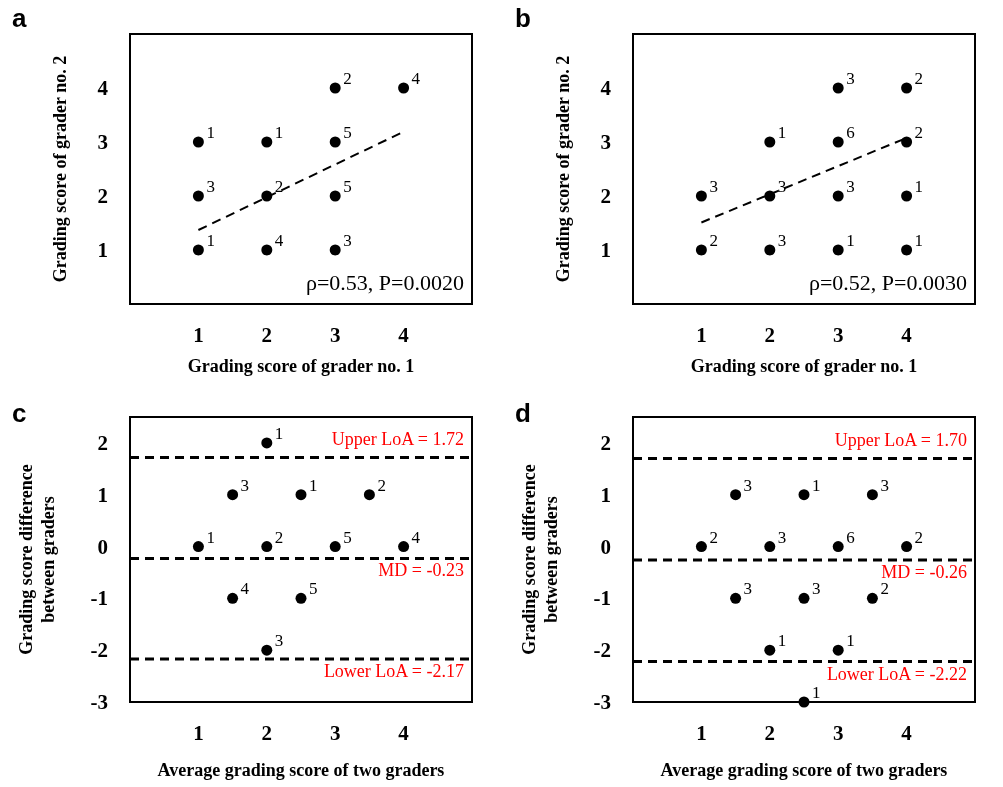 The height and width of the screenshot is (787, 1003). What do you see at coordinates (397, 439) in the screenshot?
I see `ref-line-label: Upper LoA = 1.72` at bounding box center [397, 439].